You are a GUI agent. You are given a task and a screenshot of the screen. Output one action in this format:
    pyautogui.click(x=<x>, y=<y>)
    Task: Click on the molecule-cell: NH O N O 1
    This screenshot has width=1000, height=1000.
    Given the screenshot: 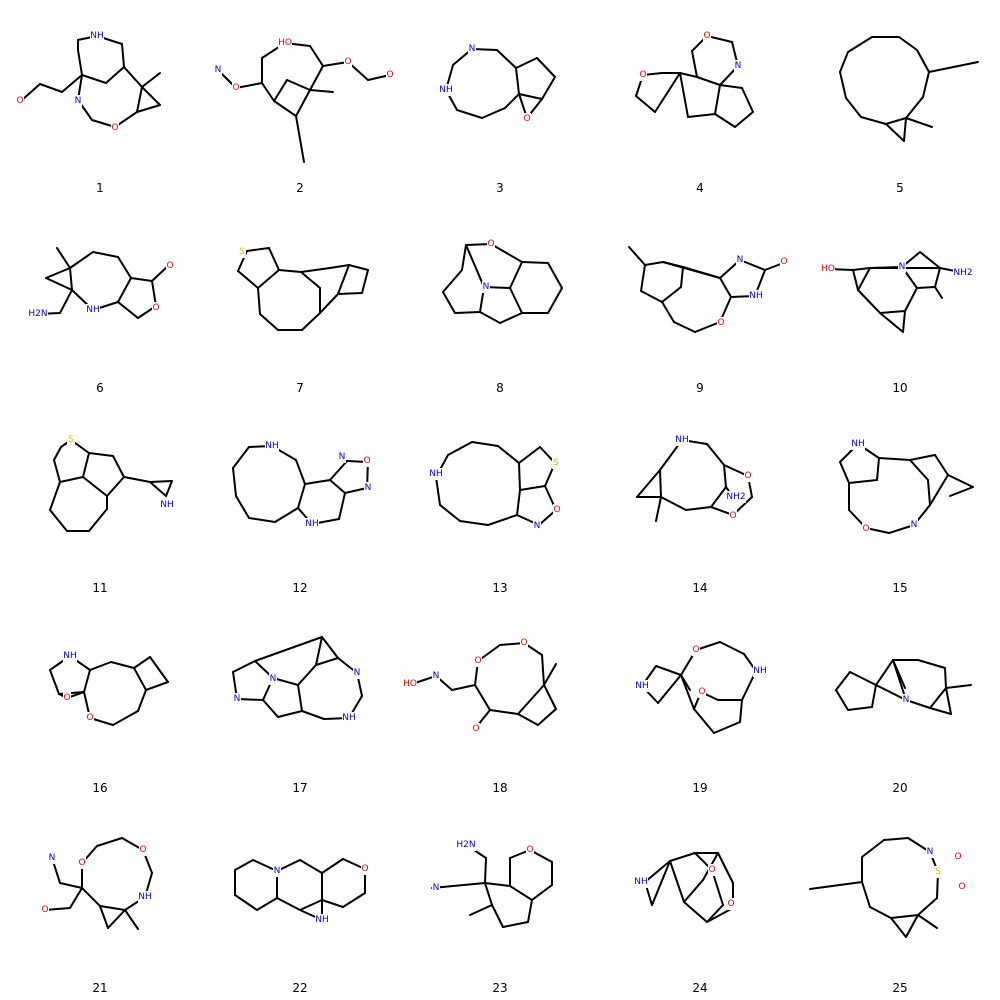 What is the action you would take?
    pyautogui.click(x=100, y=100)
    